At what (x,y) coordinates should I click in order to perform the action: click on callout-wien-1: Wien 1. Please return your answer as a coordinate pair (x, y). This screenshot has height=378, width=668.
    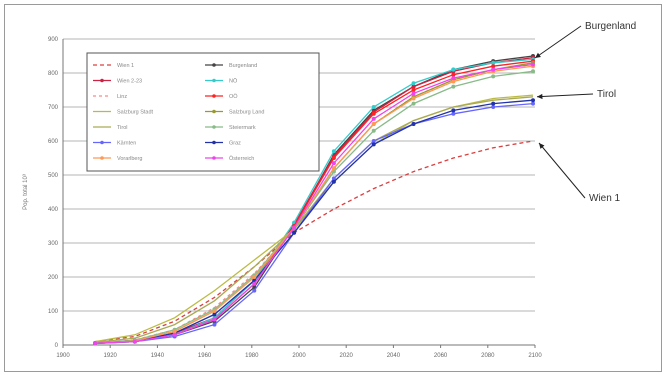
    Looking at the image, I should click on (579, 173).